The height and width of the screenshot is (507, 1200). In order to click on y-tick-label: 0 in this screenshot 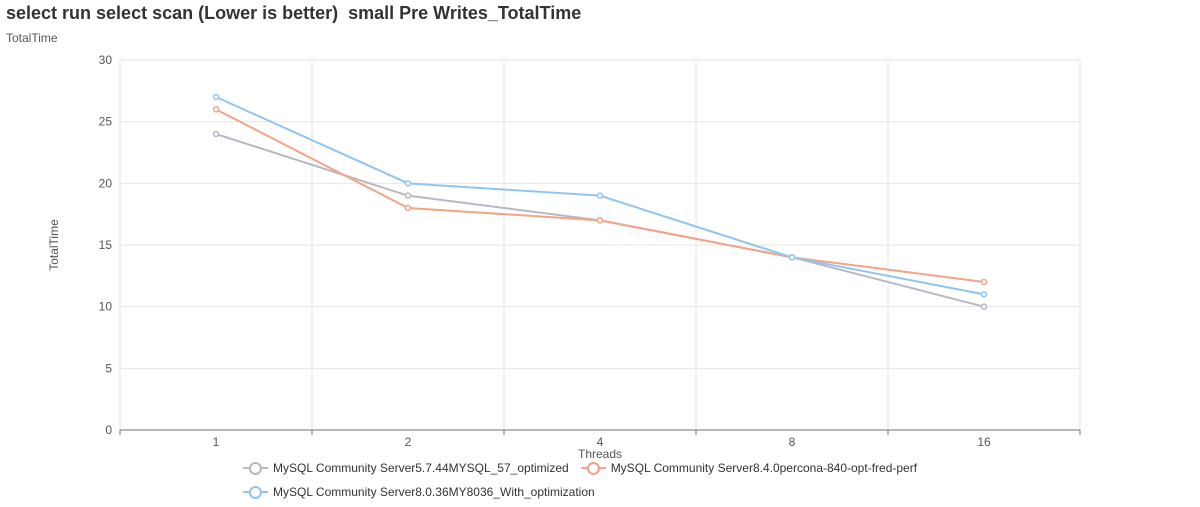, I will do `click(108, 430)`.